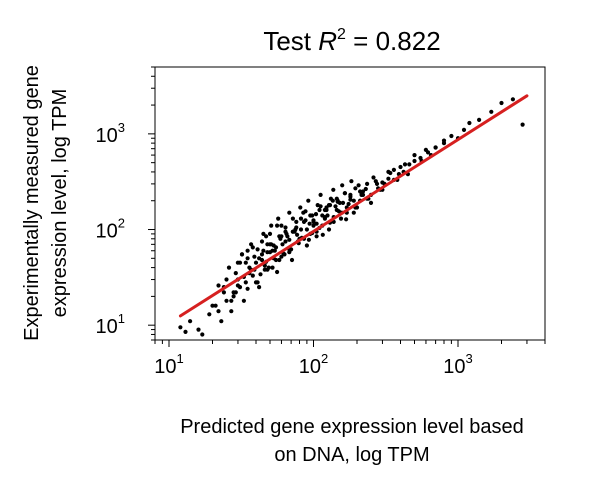  Describe the element at coordinates (352, 427) in the screenshot. I see `x-axis-label-line-1: Predicted gene expression level based` at that location.